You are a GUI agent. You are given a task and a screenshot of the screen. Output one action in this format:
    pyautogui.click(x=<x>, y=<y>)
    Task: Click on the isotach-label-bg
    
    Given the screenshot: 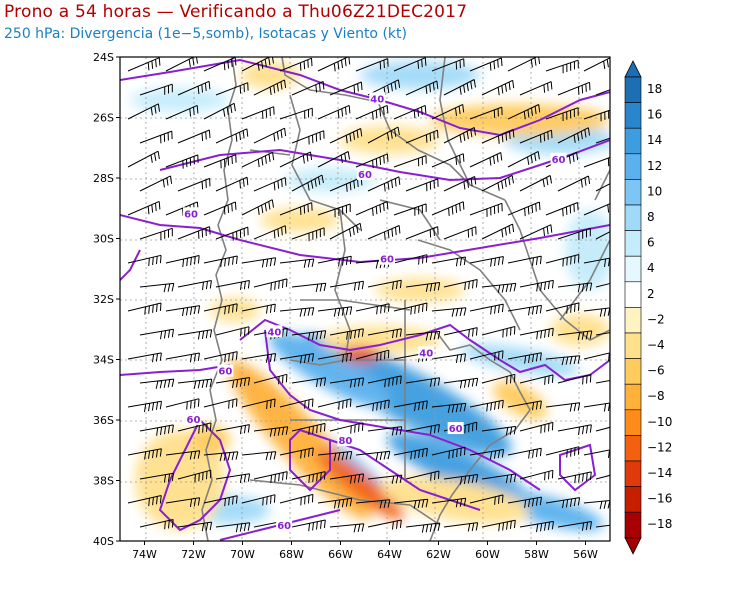 What is the action you would take?
    pyautogui.click(x=558, y=158)
    